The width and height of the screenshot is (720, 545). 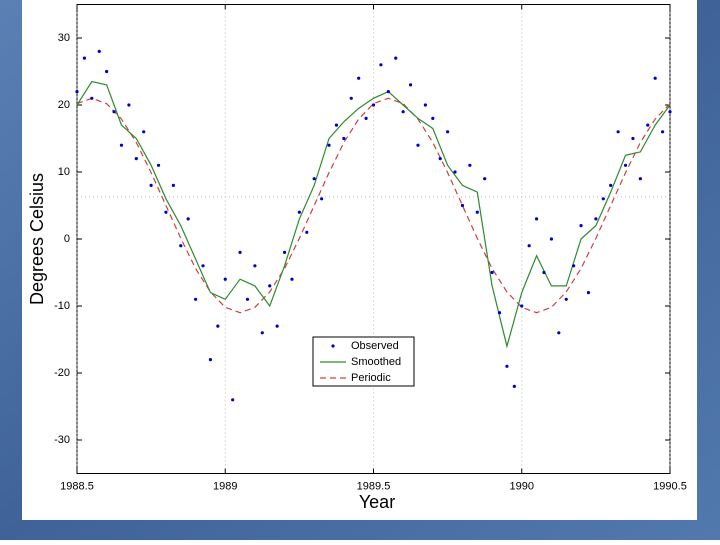 I want to click on legend-label: Periodic, so click(x=371, y=378).